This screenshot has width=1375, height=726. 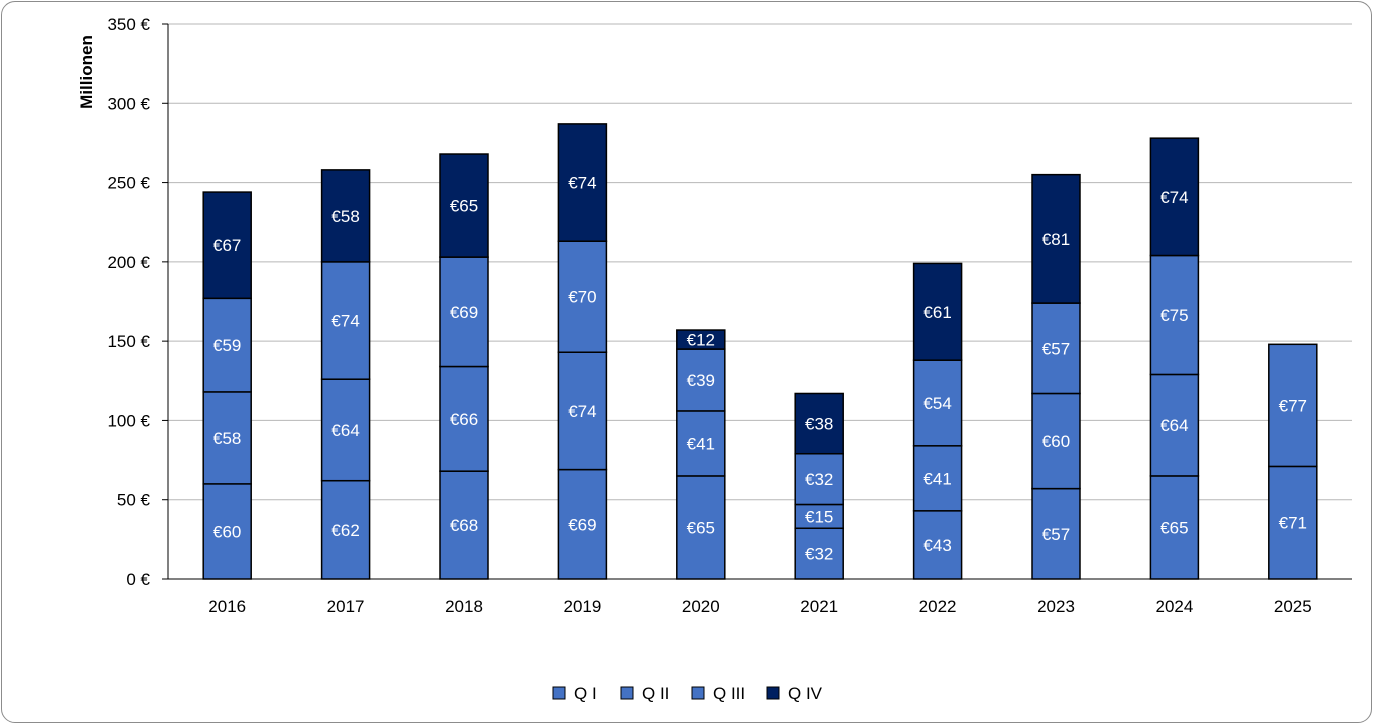 What do you see at coordinates (346, 606) in the screenshot?
I see `x-tick-label: 2017` at bounding box center [346, 606].